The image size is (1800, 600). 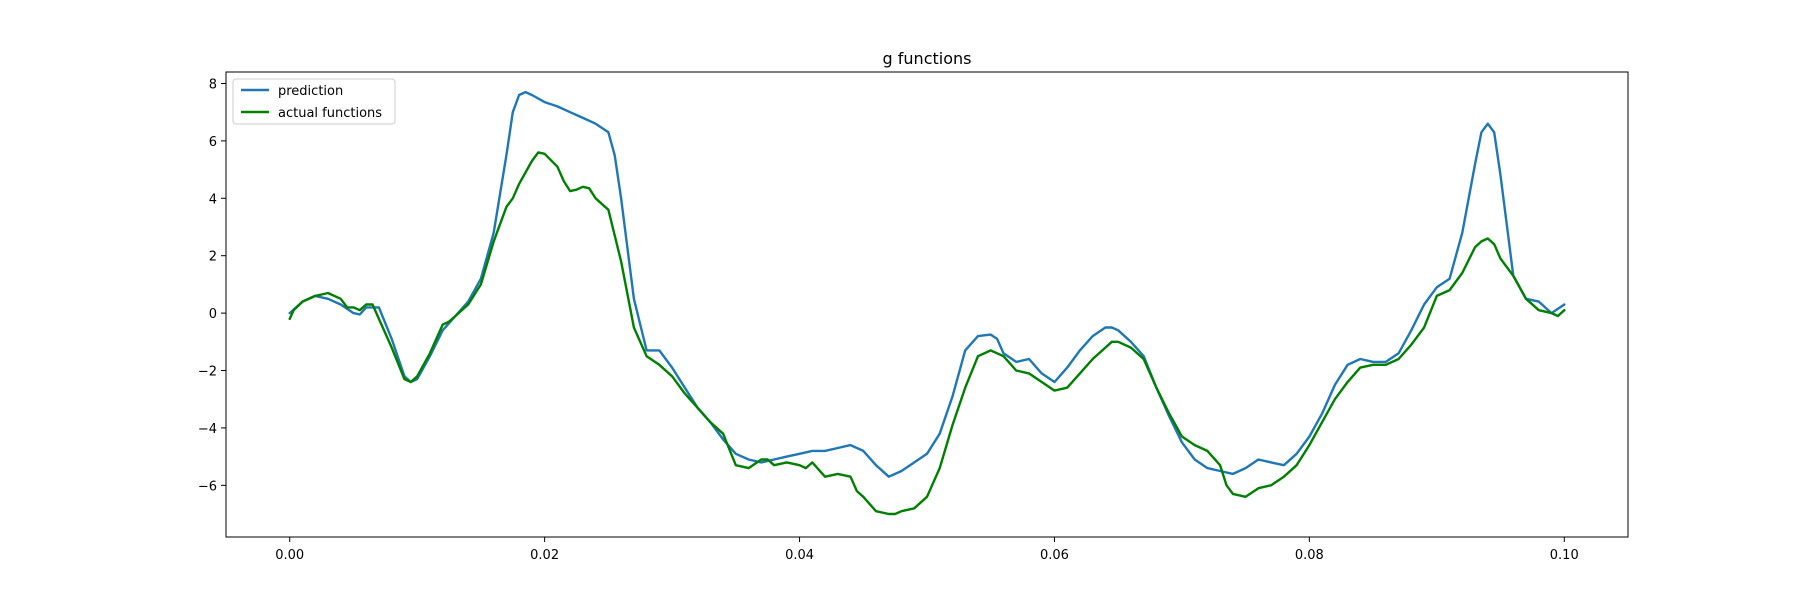 What do you see at coordinates (207, 429) in the screenshot?
I see `y-tick-label: −4` at bounding box center [207, 429].